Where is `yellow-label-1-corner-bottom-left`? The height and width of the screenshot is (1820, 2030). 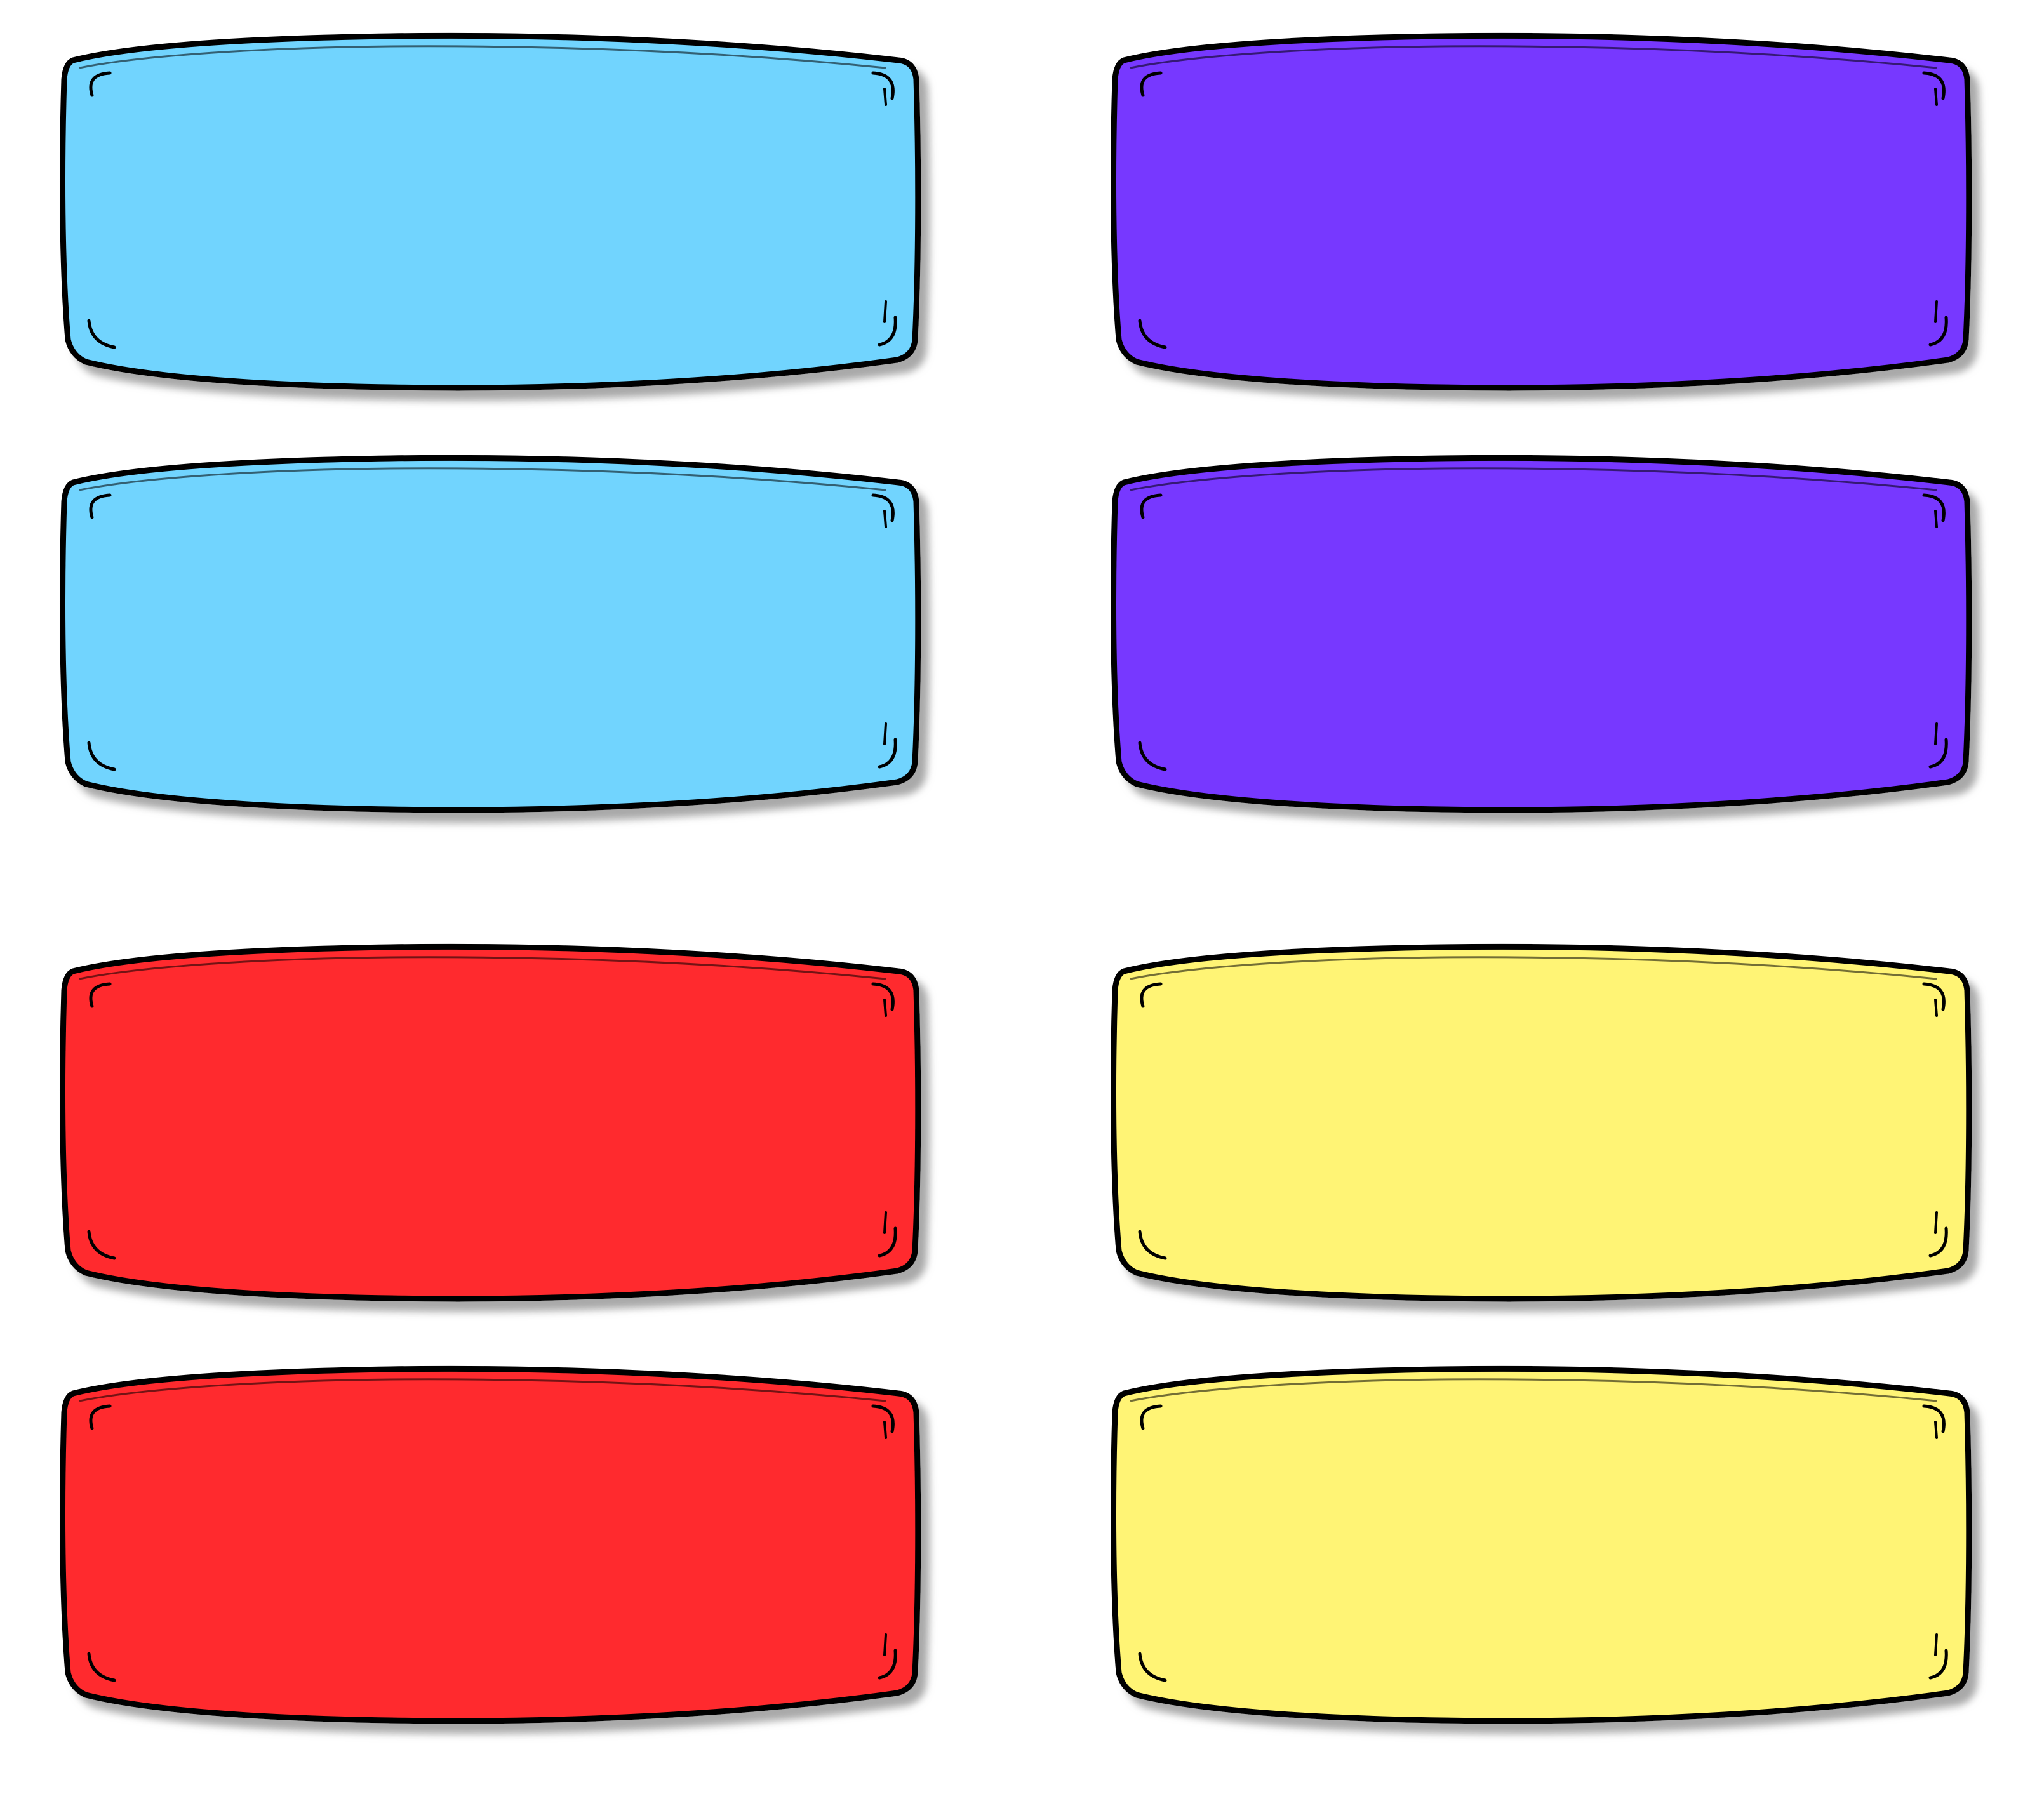
yellow-label-1-corner-bottom-left is located at coordinates (1153, 1245).